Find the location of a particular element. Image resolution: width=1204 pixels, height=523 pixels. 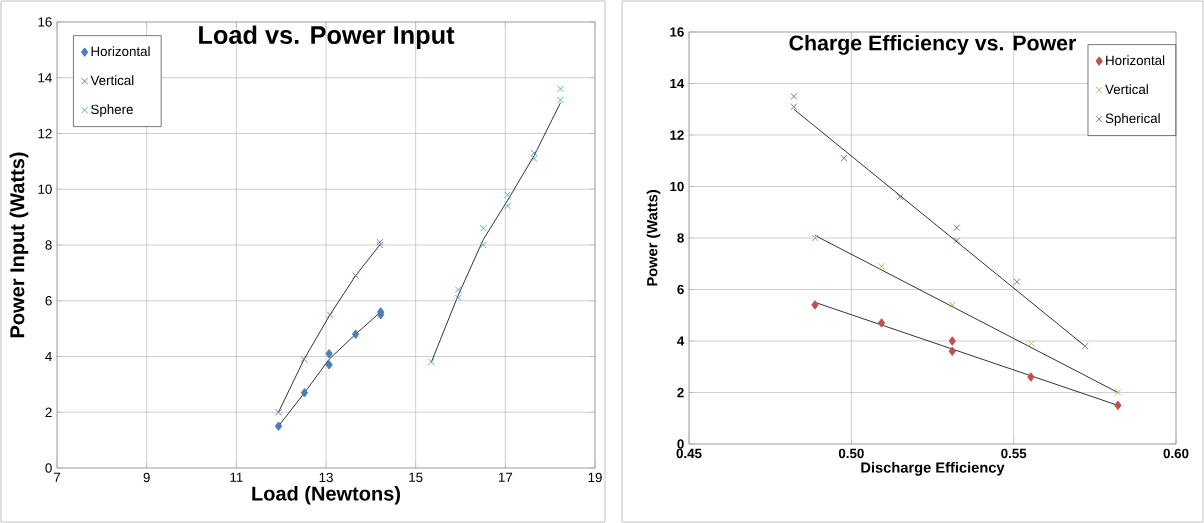

x-tick-label: 19 is located at coordinates (595, 477).